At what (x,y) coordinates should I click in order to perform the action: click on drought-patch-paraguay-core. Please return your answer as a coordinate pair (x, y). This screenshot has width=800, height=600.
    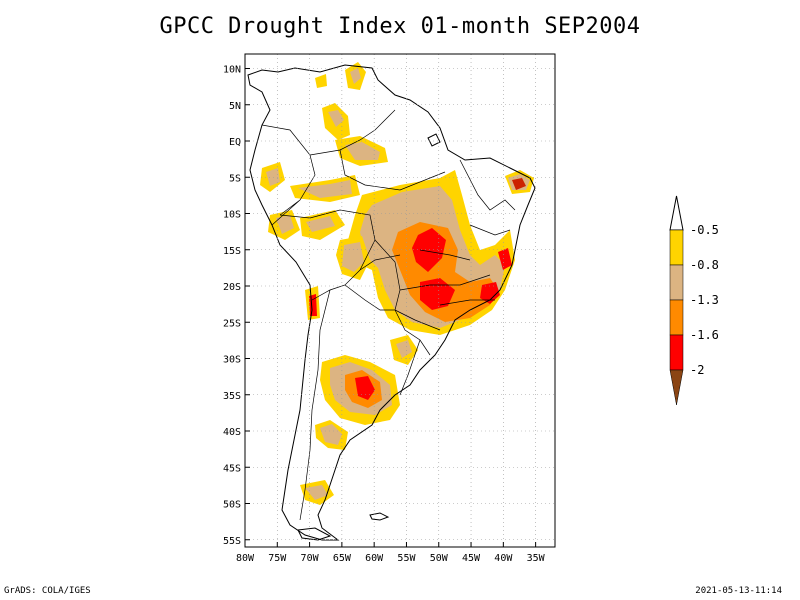
    Looking at the image, I should click on (404, 349).